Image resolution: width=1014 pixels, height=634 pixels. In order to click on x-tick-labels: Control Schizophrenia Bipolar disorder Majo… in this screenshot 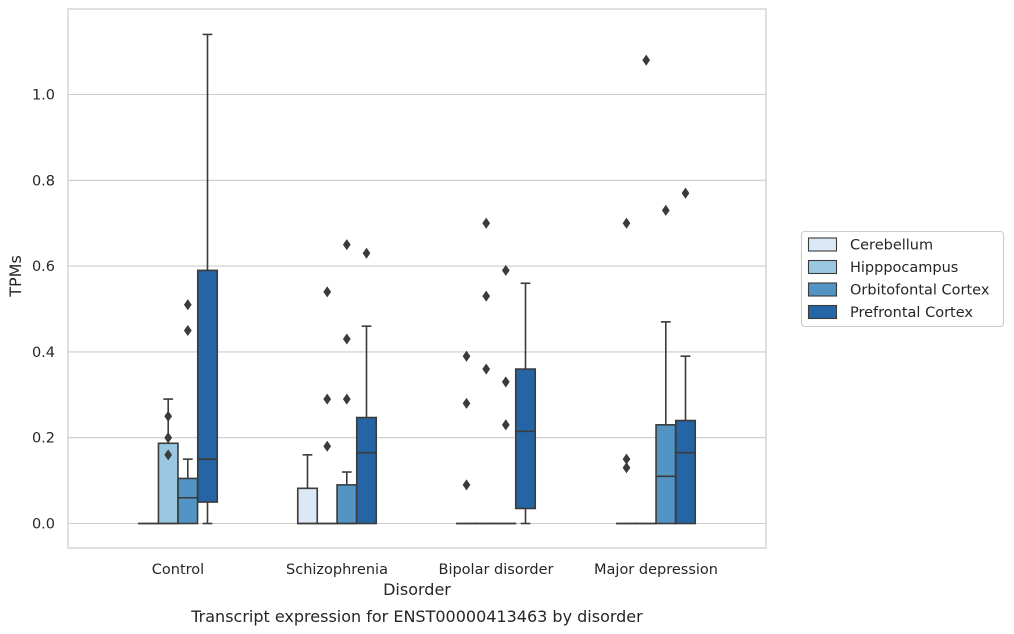, I will do `click(435, 570)`.